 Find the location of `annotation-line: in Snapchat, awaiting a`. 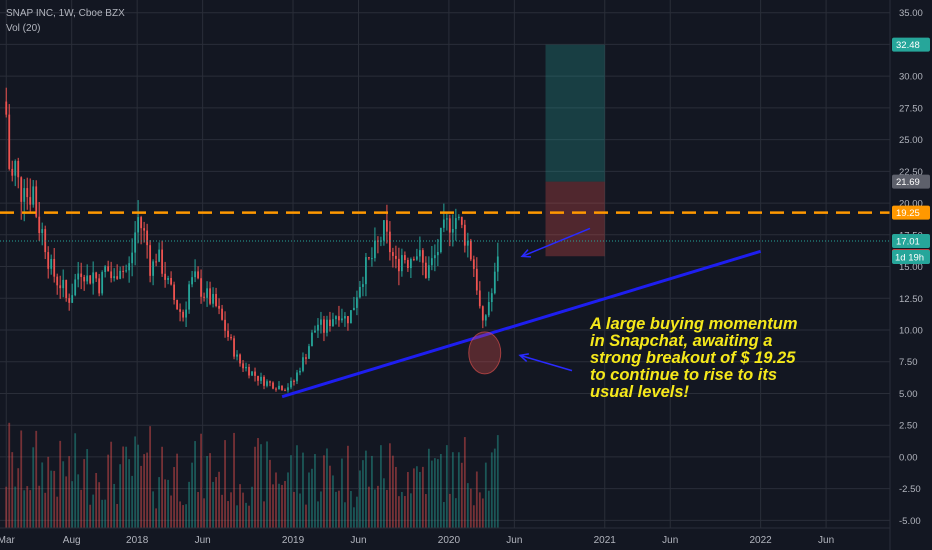

annotation-line: in Snapchat, awaiting a is located at coordinates (681, 341).